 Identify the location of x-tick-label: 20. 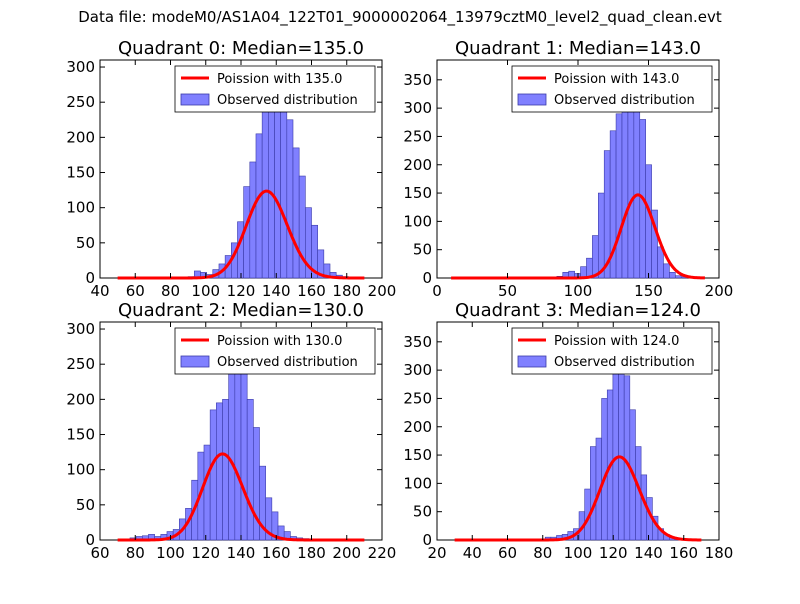
(436, 553).